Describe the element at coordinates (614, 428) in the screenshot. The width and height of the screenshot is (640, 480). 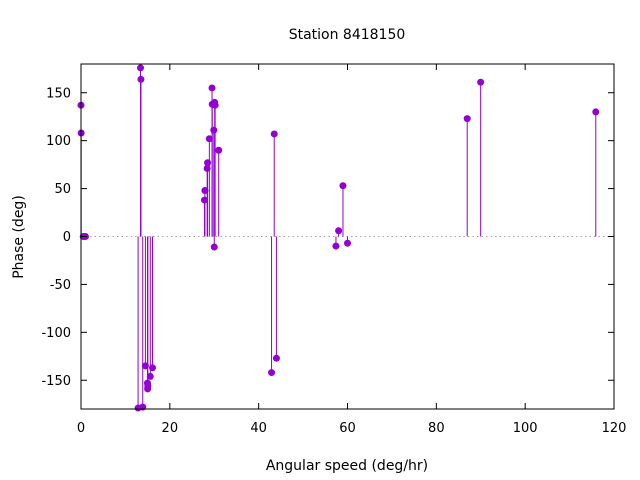
I see `x-tick-label: 120` at that location.